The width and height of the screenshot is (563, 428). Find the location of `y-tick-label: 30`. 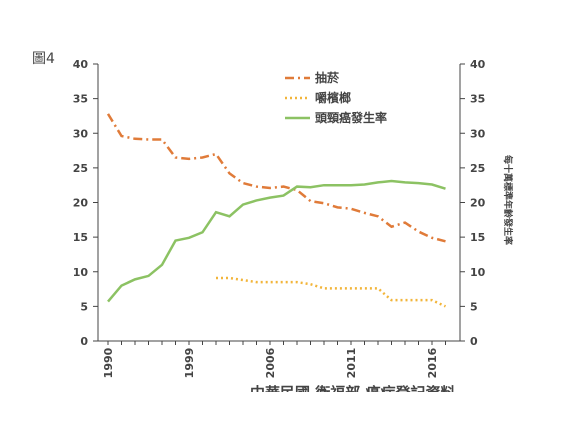

y-tick-label: 30 is located at coordinates (81, 133).